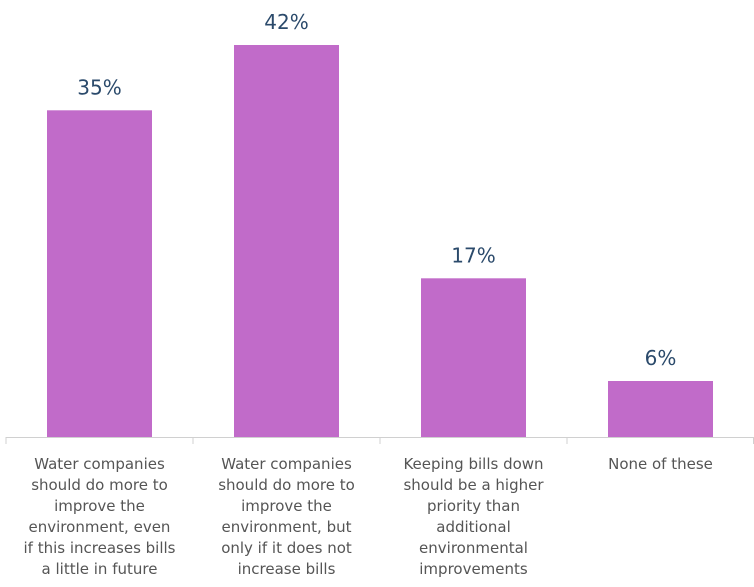 This screenshot has height=587, width=754. What do you see at coordinates (473, 527) in the screenshot?
I see `category-label-line: additional` at bounding box center [473, 527].